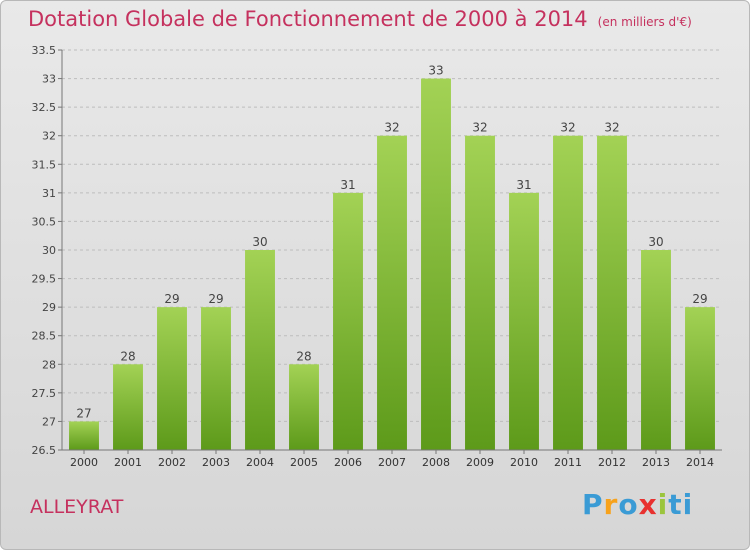 This screenshot has width=750, height=550. I want to click on y-tick-label: 28, so click(49, 364).